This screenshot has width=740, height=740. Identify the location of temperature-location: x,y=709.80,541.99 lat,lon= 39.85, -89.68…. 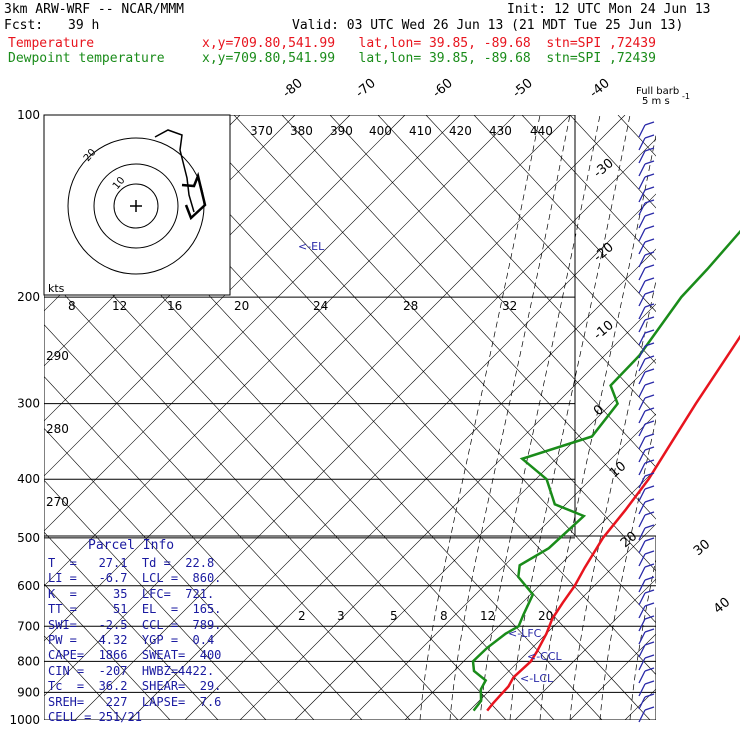
(429, 43).